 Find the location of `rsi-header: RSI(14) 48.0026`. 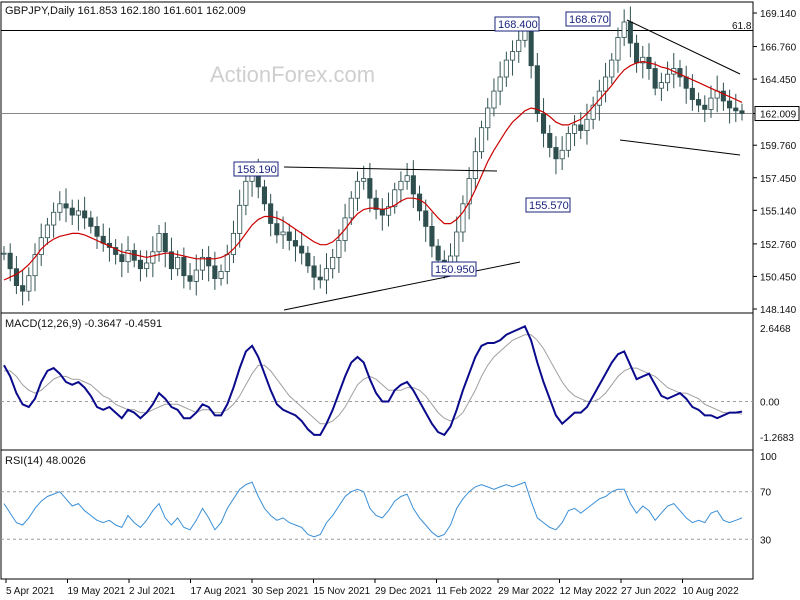

rsi-header: RSI(14) 48.0026 is located at coordinates (45, 461).